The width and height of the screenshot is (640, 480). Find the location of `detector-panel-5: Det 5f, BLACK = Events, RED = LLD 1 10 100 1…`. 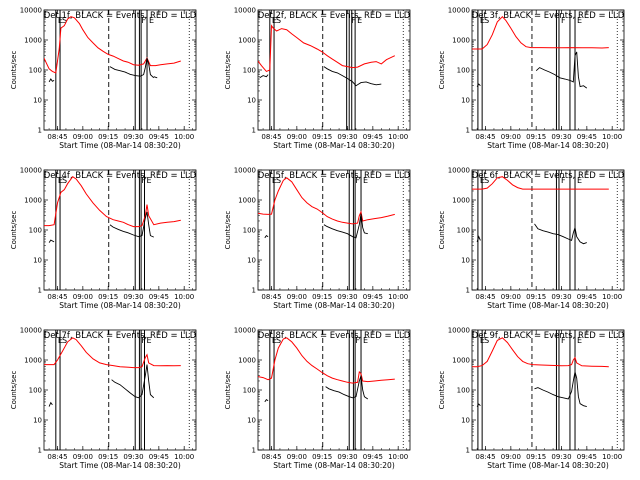

detector-panel-5: Det 5f, BLACK = Events, RED = LLD 1 10 100 1… is located at coordinates (317, 239).